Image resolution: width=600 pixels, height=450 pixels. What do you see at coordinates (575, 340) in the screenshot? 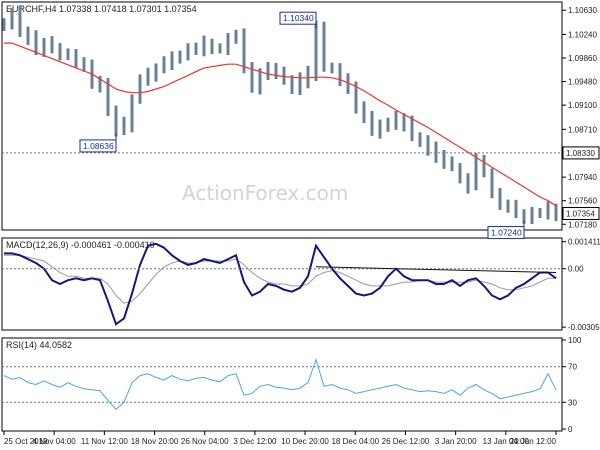
I see `rsi-tick-label: 100` at bounding box center [575, 340].